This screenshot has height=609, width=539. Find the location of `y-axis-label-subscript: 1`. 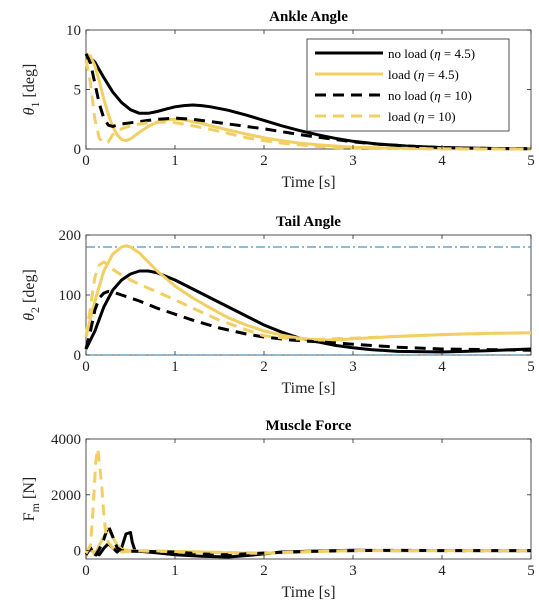

y-axis-label-subscript: 1 is located at coordinates (35, 104).